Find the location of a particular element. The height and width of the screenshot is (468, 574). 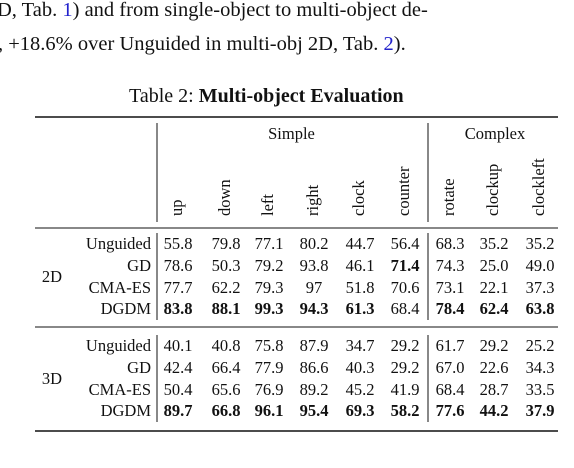

table-cell: 77.1 is located at coordinates (269, 243).